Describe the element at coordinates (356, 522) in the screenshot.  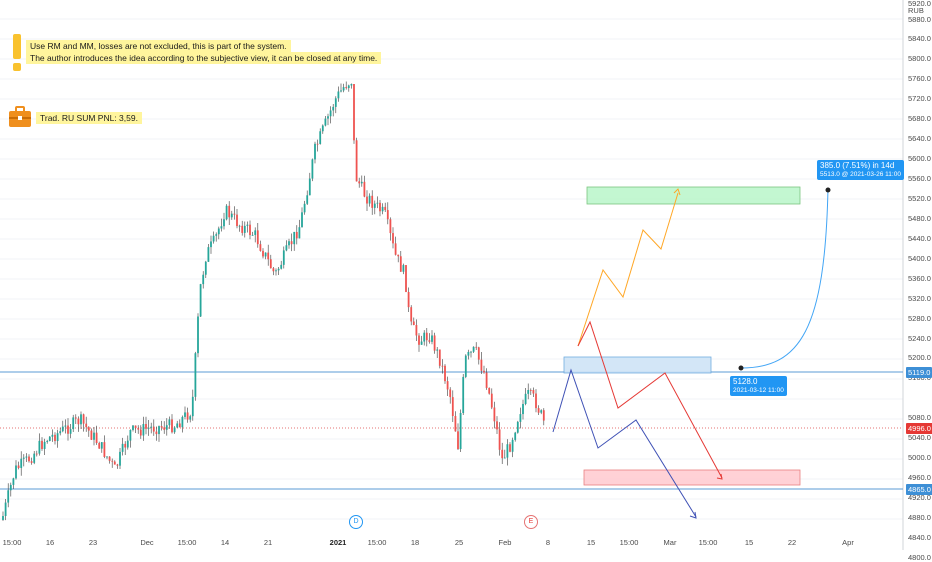
I see `dividend-event-marker: D` at that location.